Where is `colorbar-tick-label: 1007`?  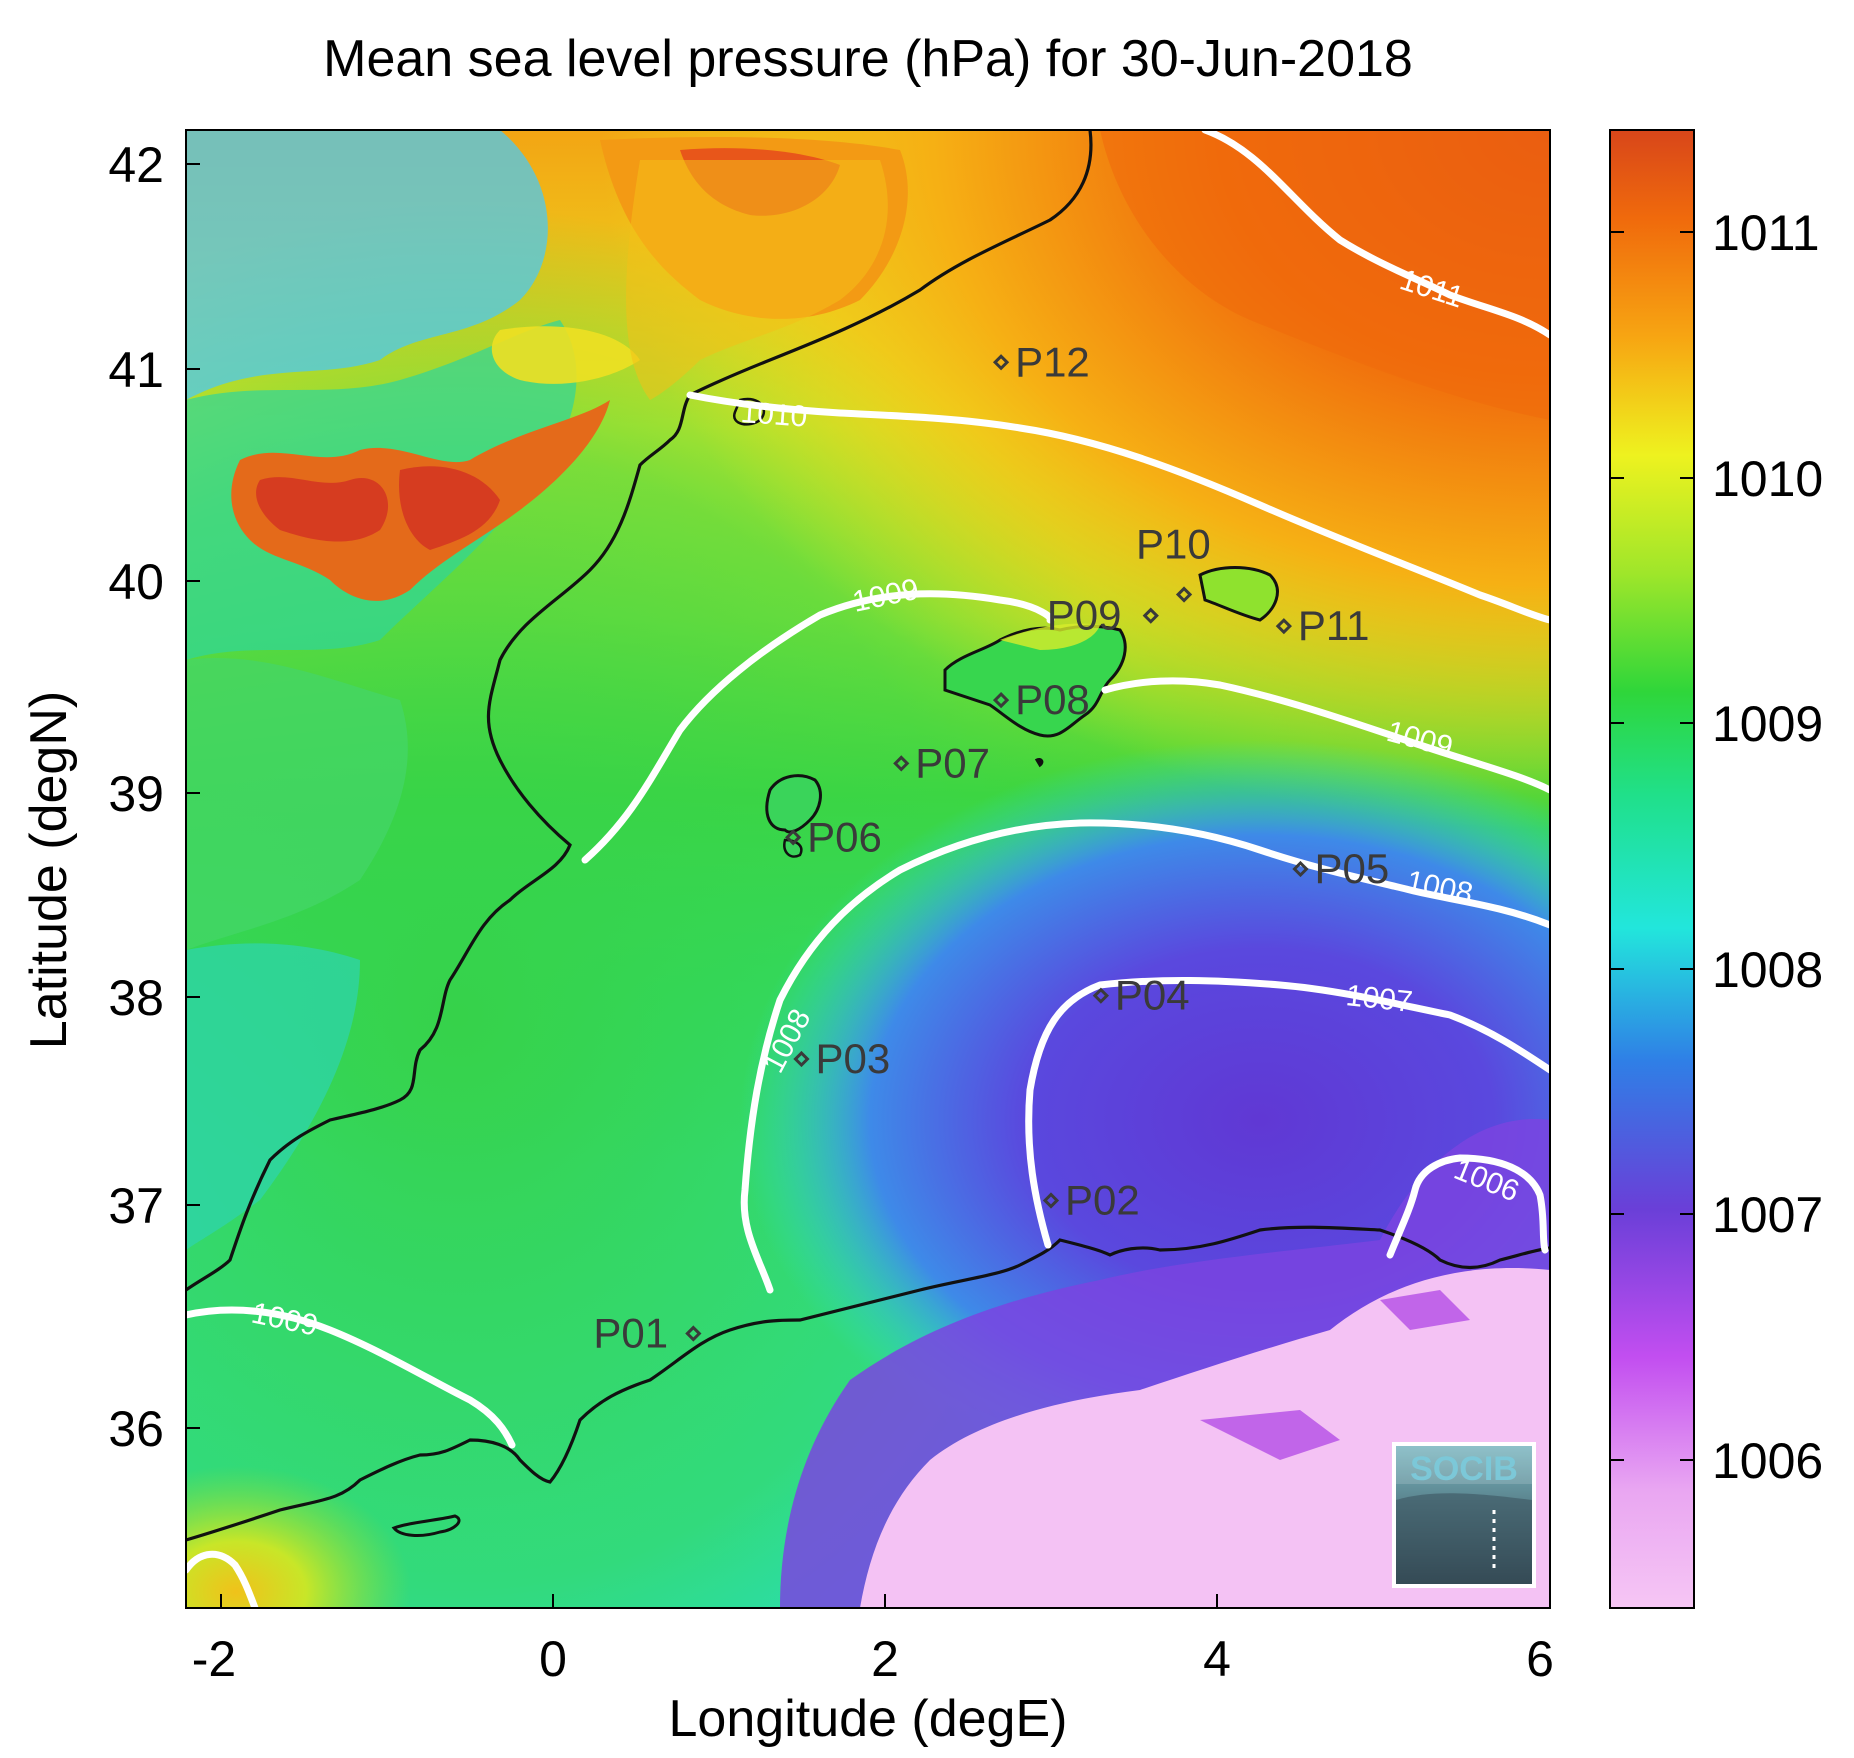 colorbar-tick-label: 1007 is located at coordinates (1767, 1215).